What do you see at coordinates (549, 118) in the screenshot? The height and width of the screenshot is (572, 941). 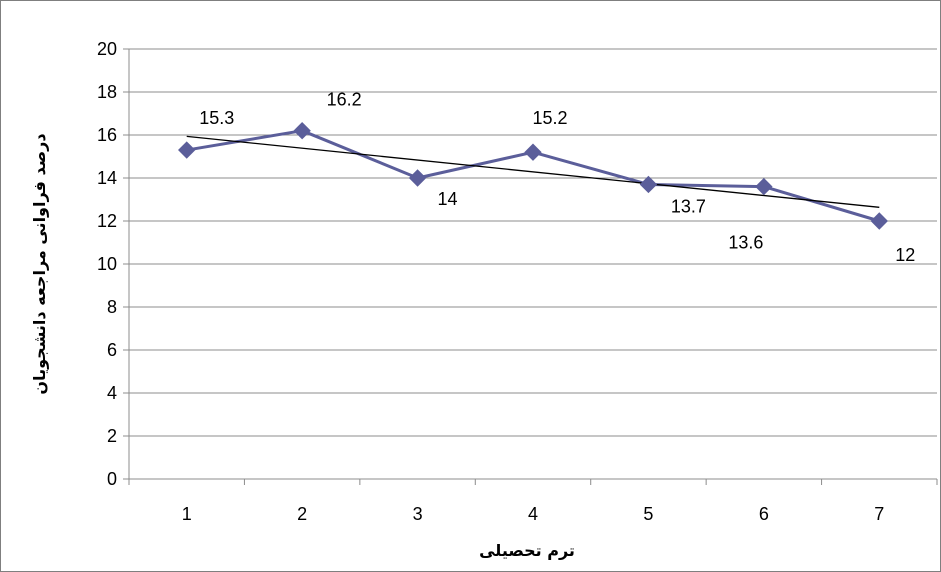 I see `data-label: 15.2` at bounding box center [549, 118].